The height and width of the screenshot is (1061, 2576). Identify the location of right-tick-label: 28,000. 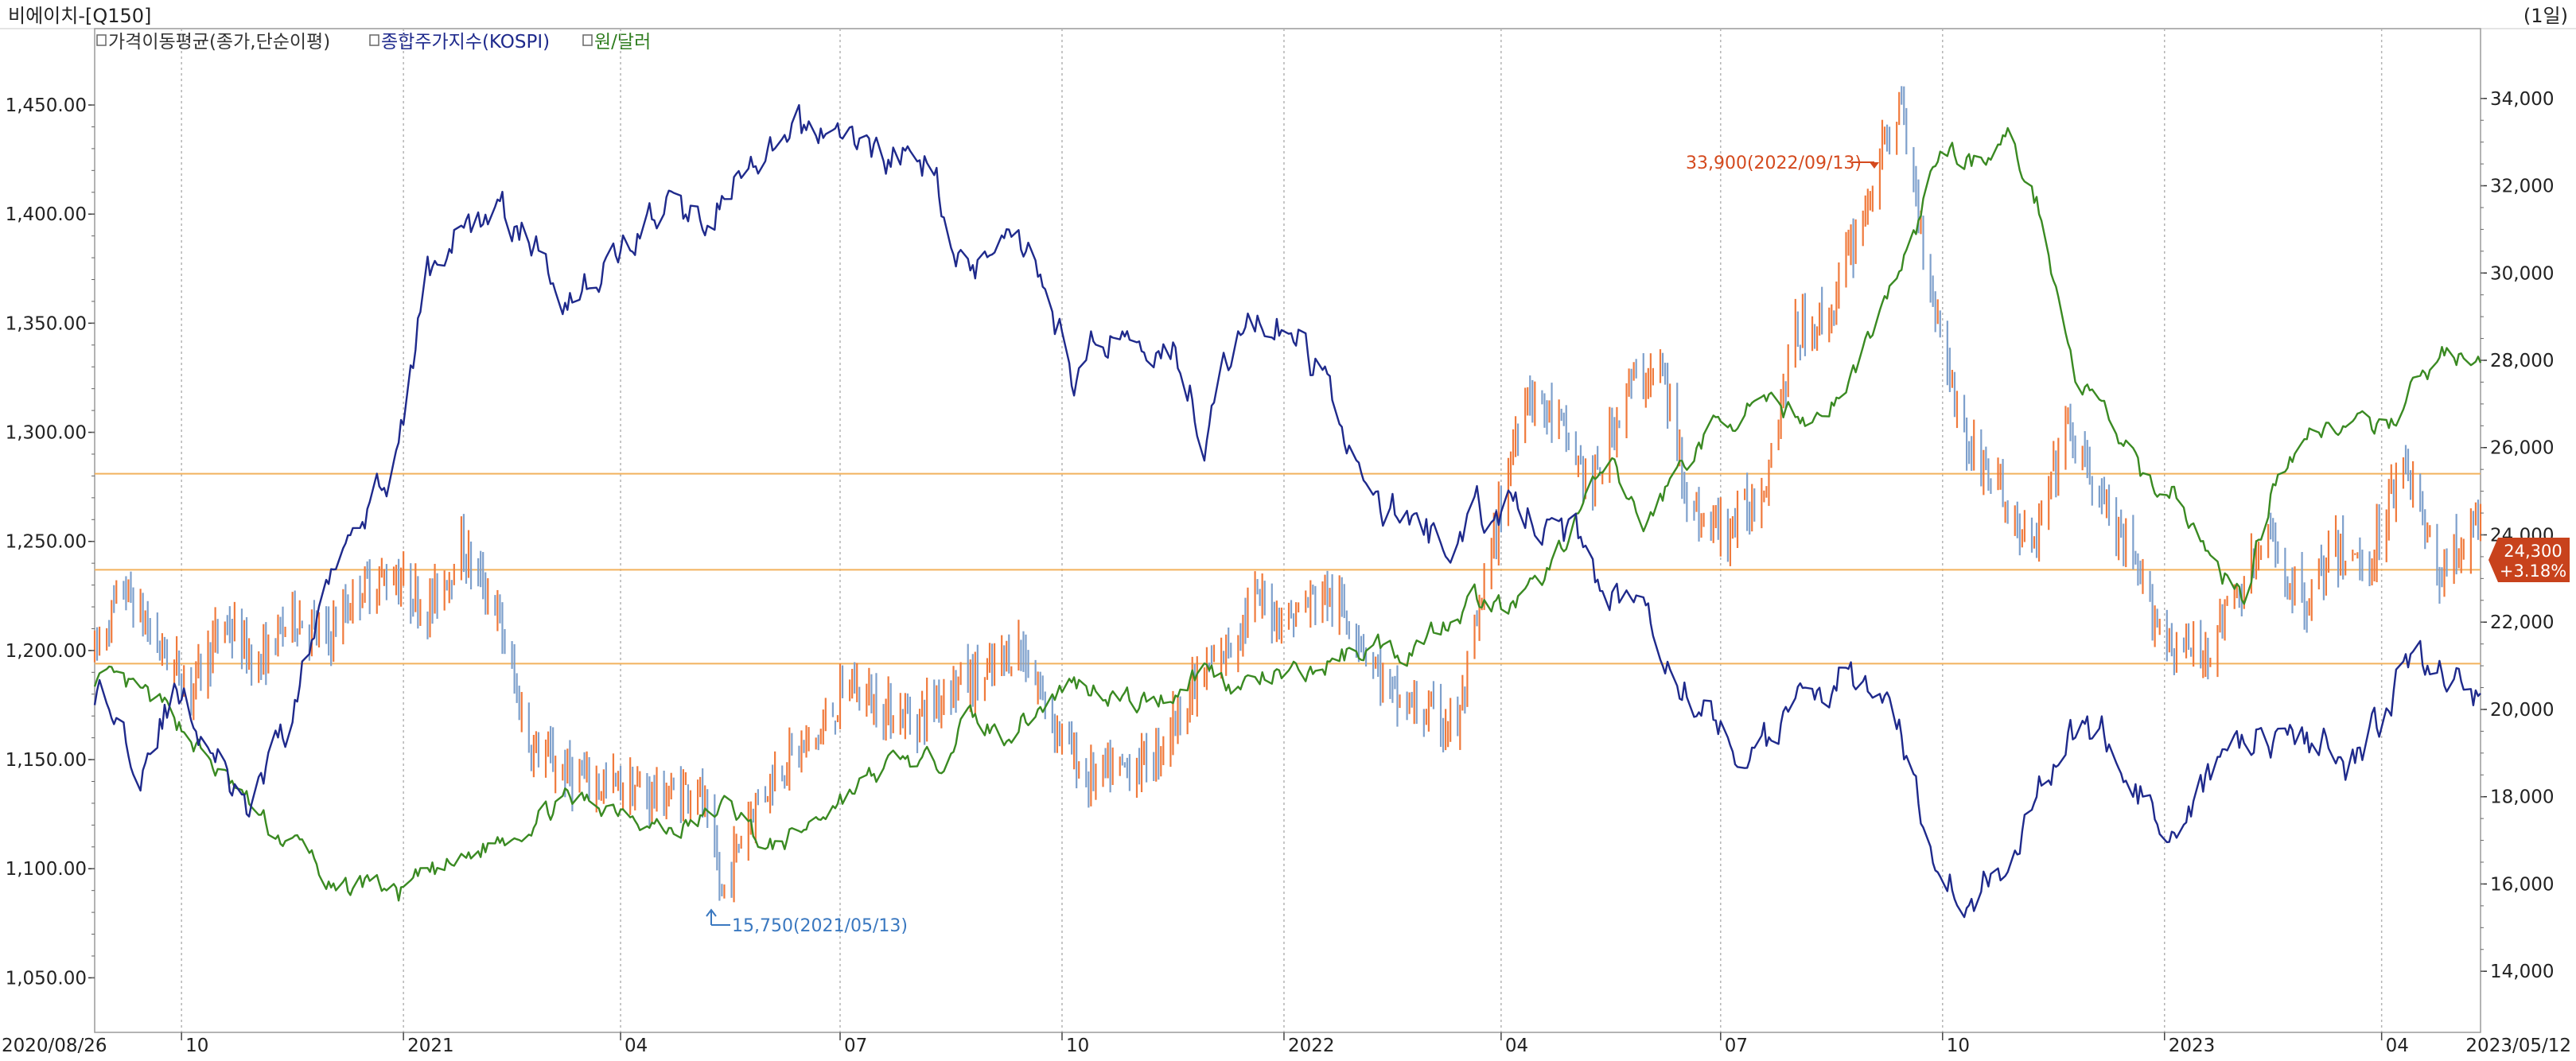
(2522, 361).